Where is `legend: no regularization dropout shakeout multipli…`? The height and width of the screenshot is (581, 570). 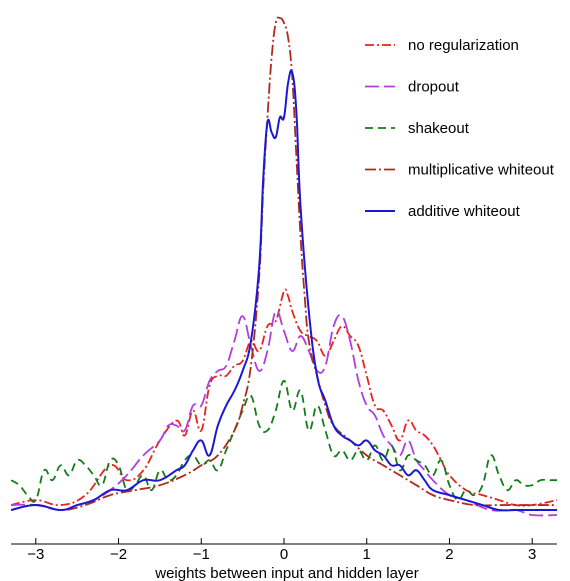
legend: no regularization dropout shakeout multipli… is located at coordinates (460, 128).